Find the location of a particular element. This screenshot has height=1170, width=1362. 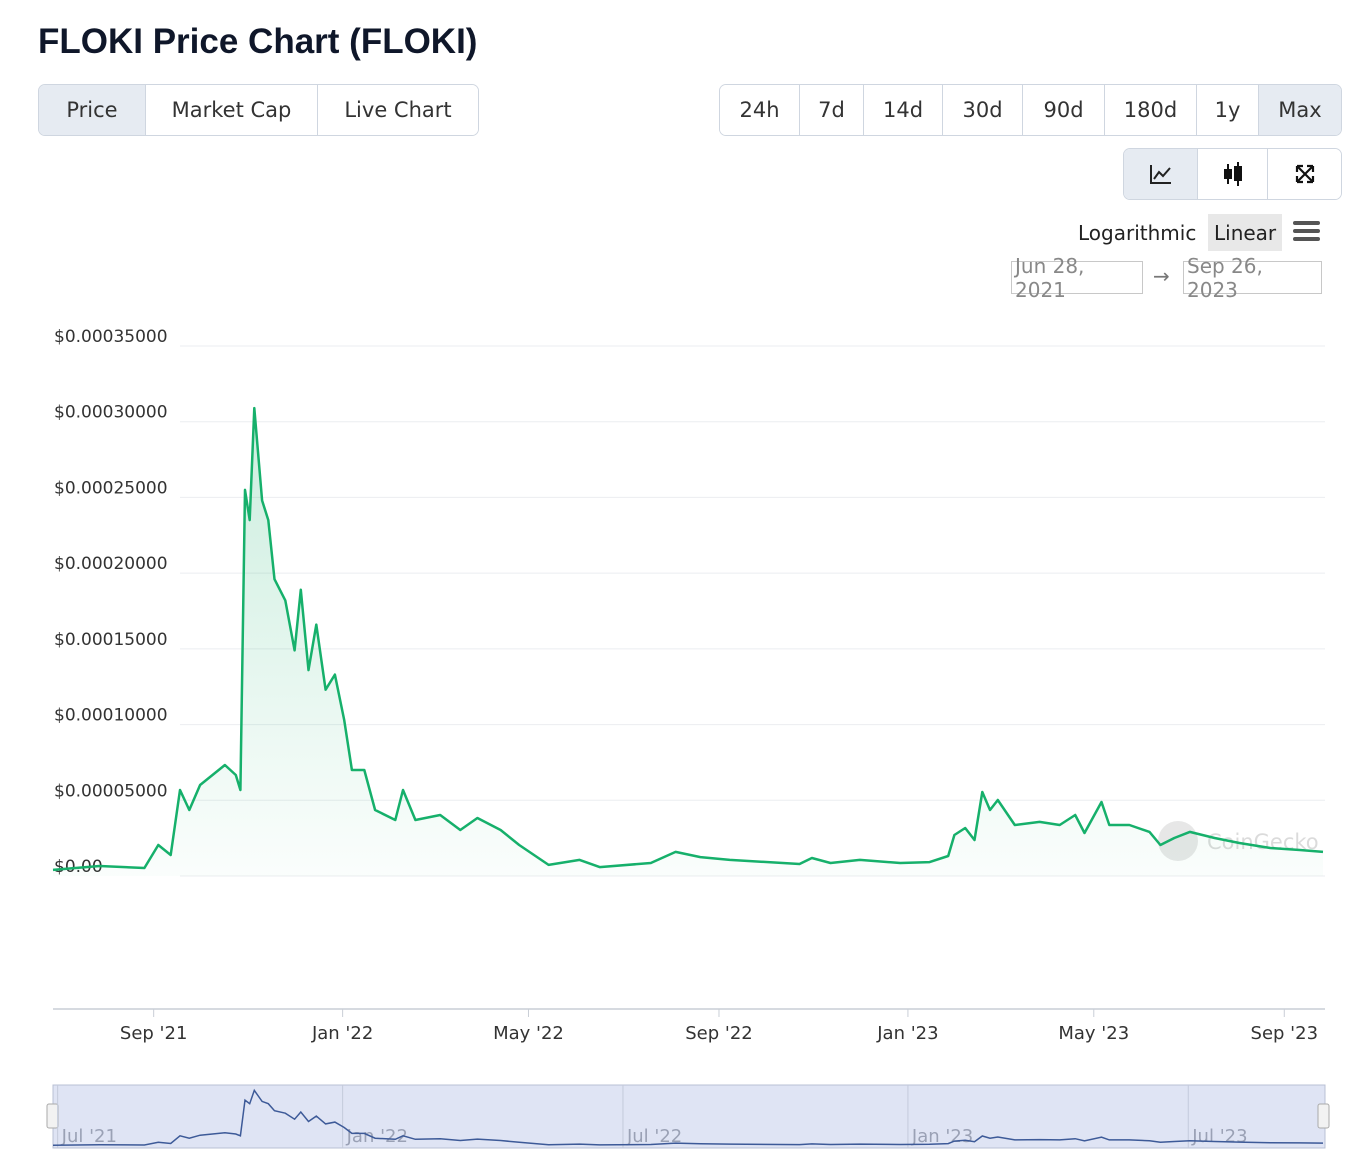

x-tick-label: Sep '22 is located at coordinates (719, 1033).